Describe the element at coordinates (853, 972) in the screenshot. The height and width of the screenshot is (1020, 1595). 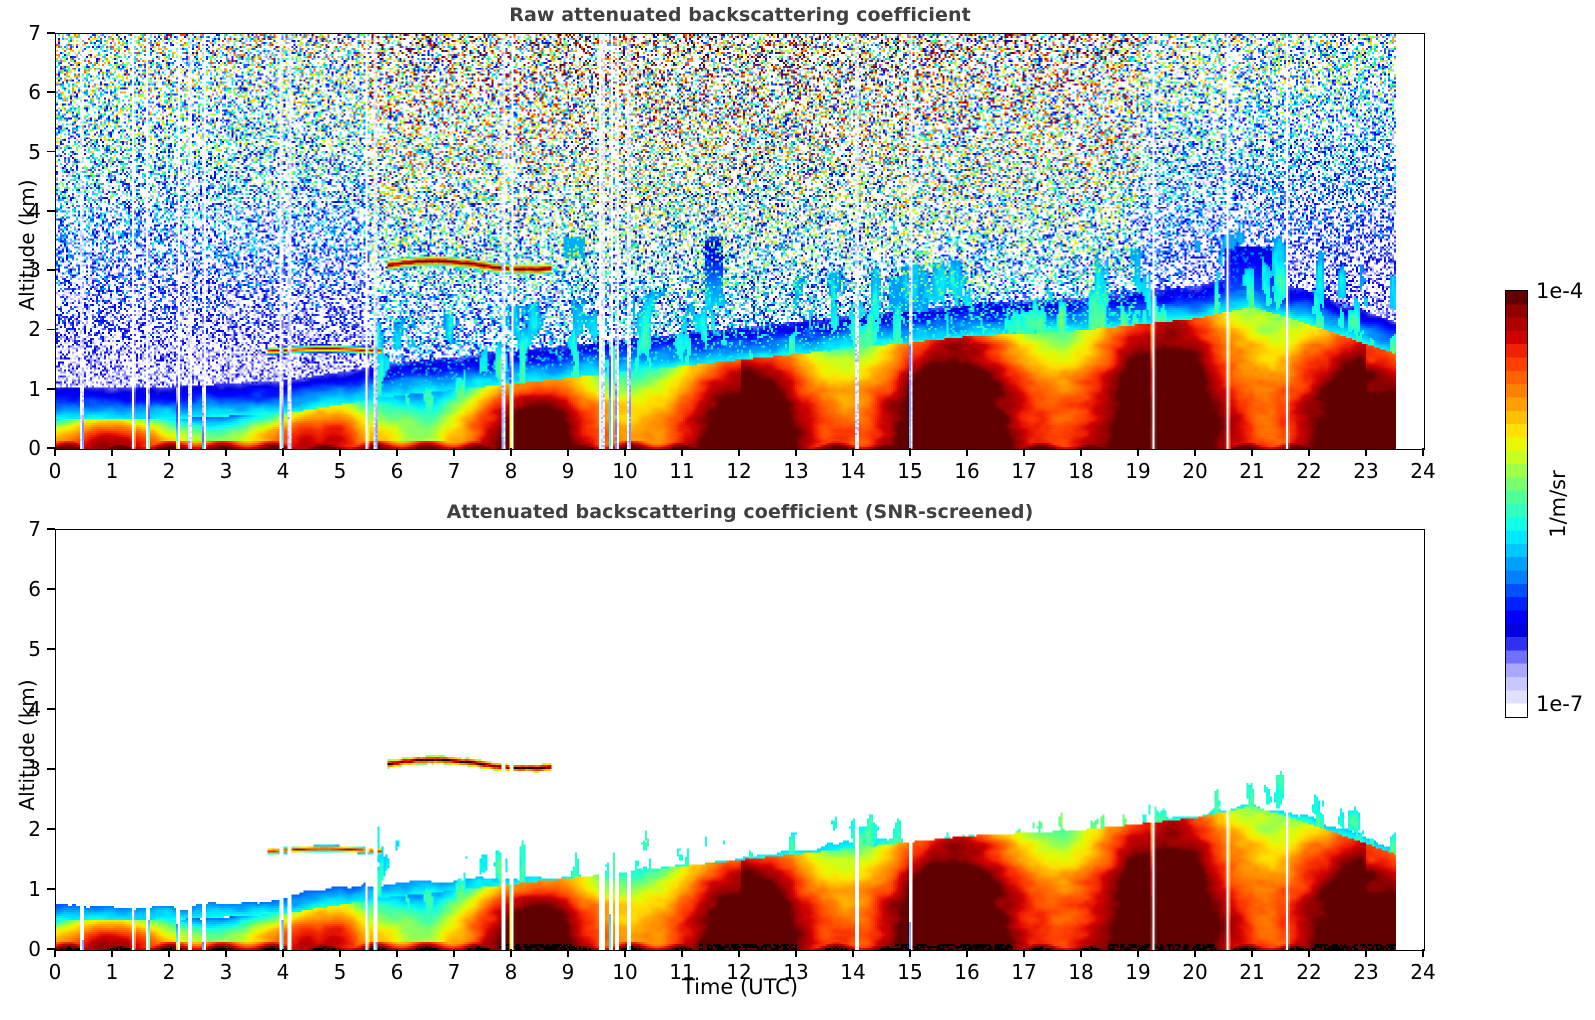
I see `x-tick-label: 14` at that location.